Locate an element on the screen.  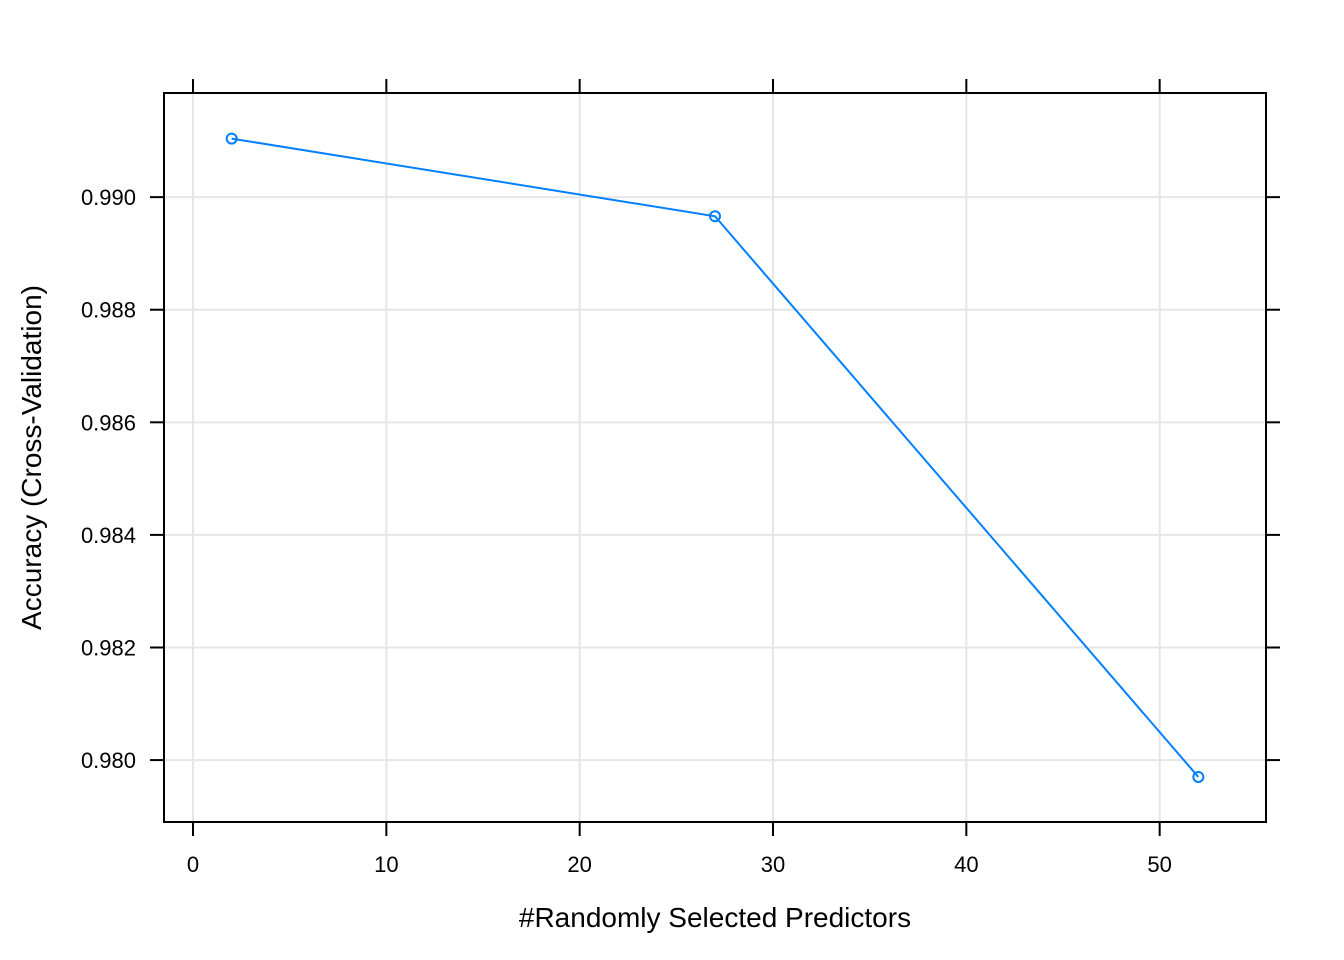
y-tick-label: 0.990 is located at coordinates (108, 197).